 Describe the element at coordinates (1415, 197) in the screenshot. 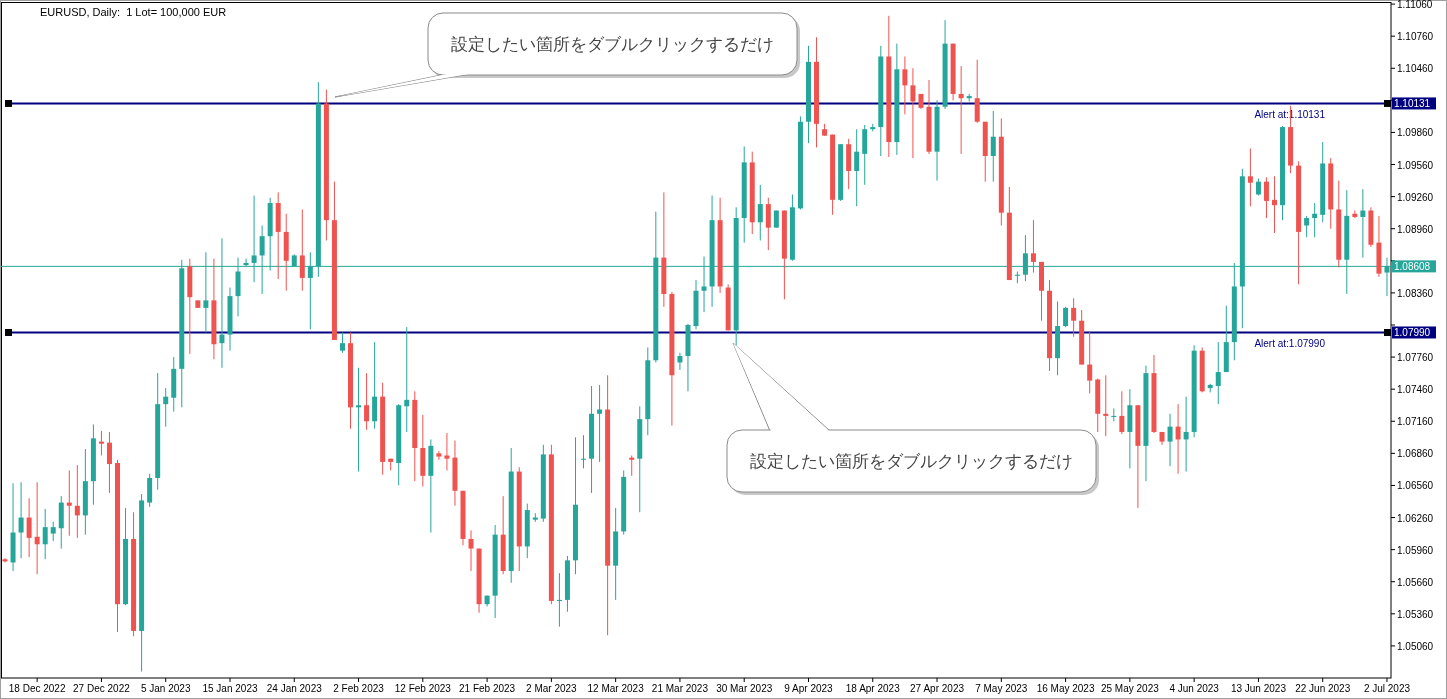

I see `y-tick-label: 1.09260` at that location.